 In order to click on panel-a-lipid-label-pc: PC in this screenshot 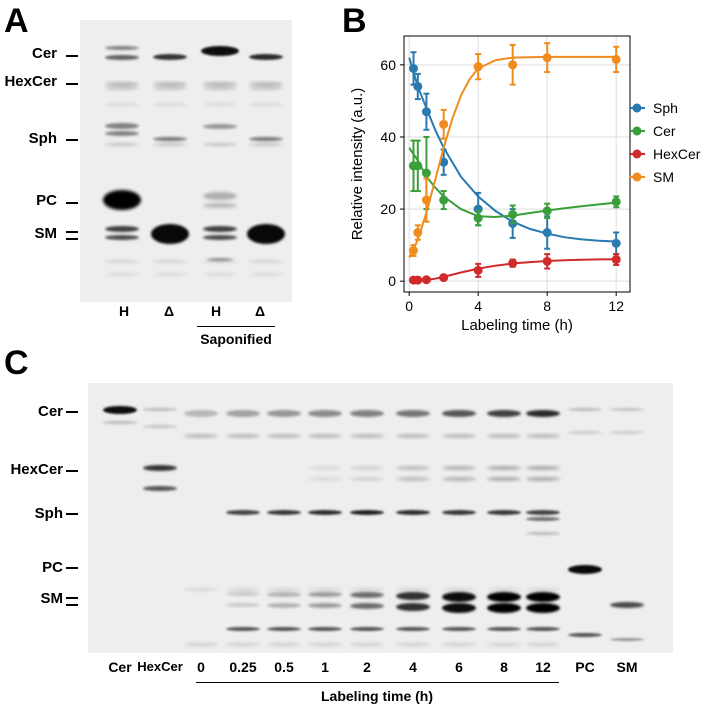, I will do `click(46, 200)`.